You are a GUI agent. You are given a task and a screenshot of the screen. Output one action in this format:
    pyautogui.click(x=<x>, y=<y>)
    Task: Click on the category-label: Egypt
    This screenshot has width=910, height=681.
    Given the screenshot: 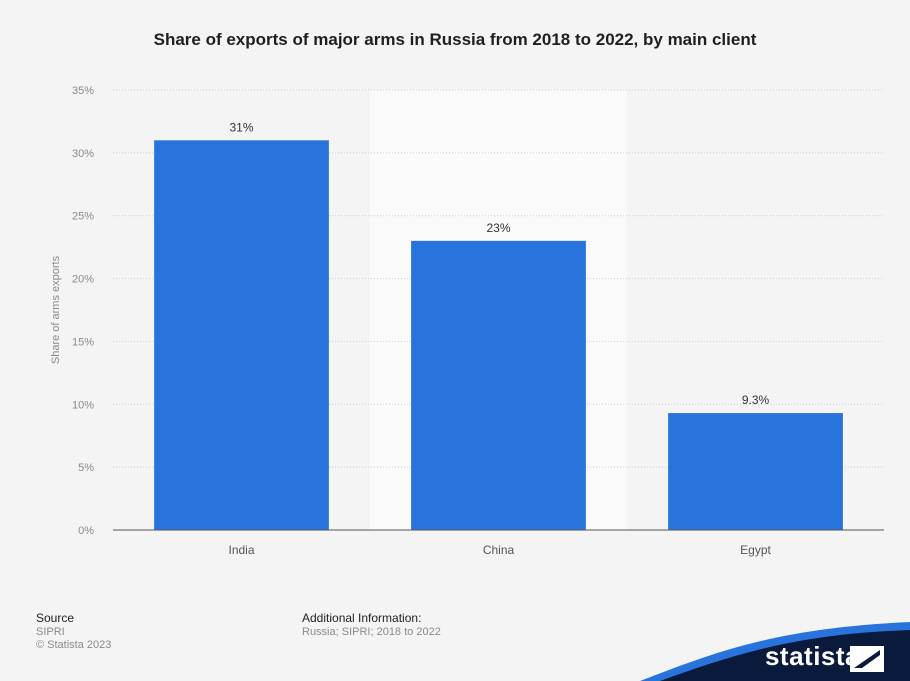 What is the action you would take?
    pyautogui.click(x=755, y=550)
    